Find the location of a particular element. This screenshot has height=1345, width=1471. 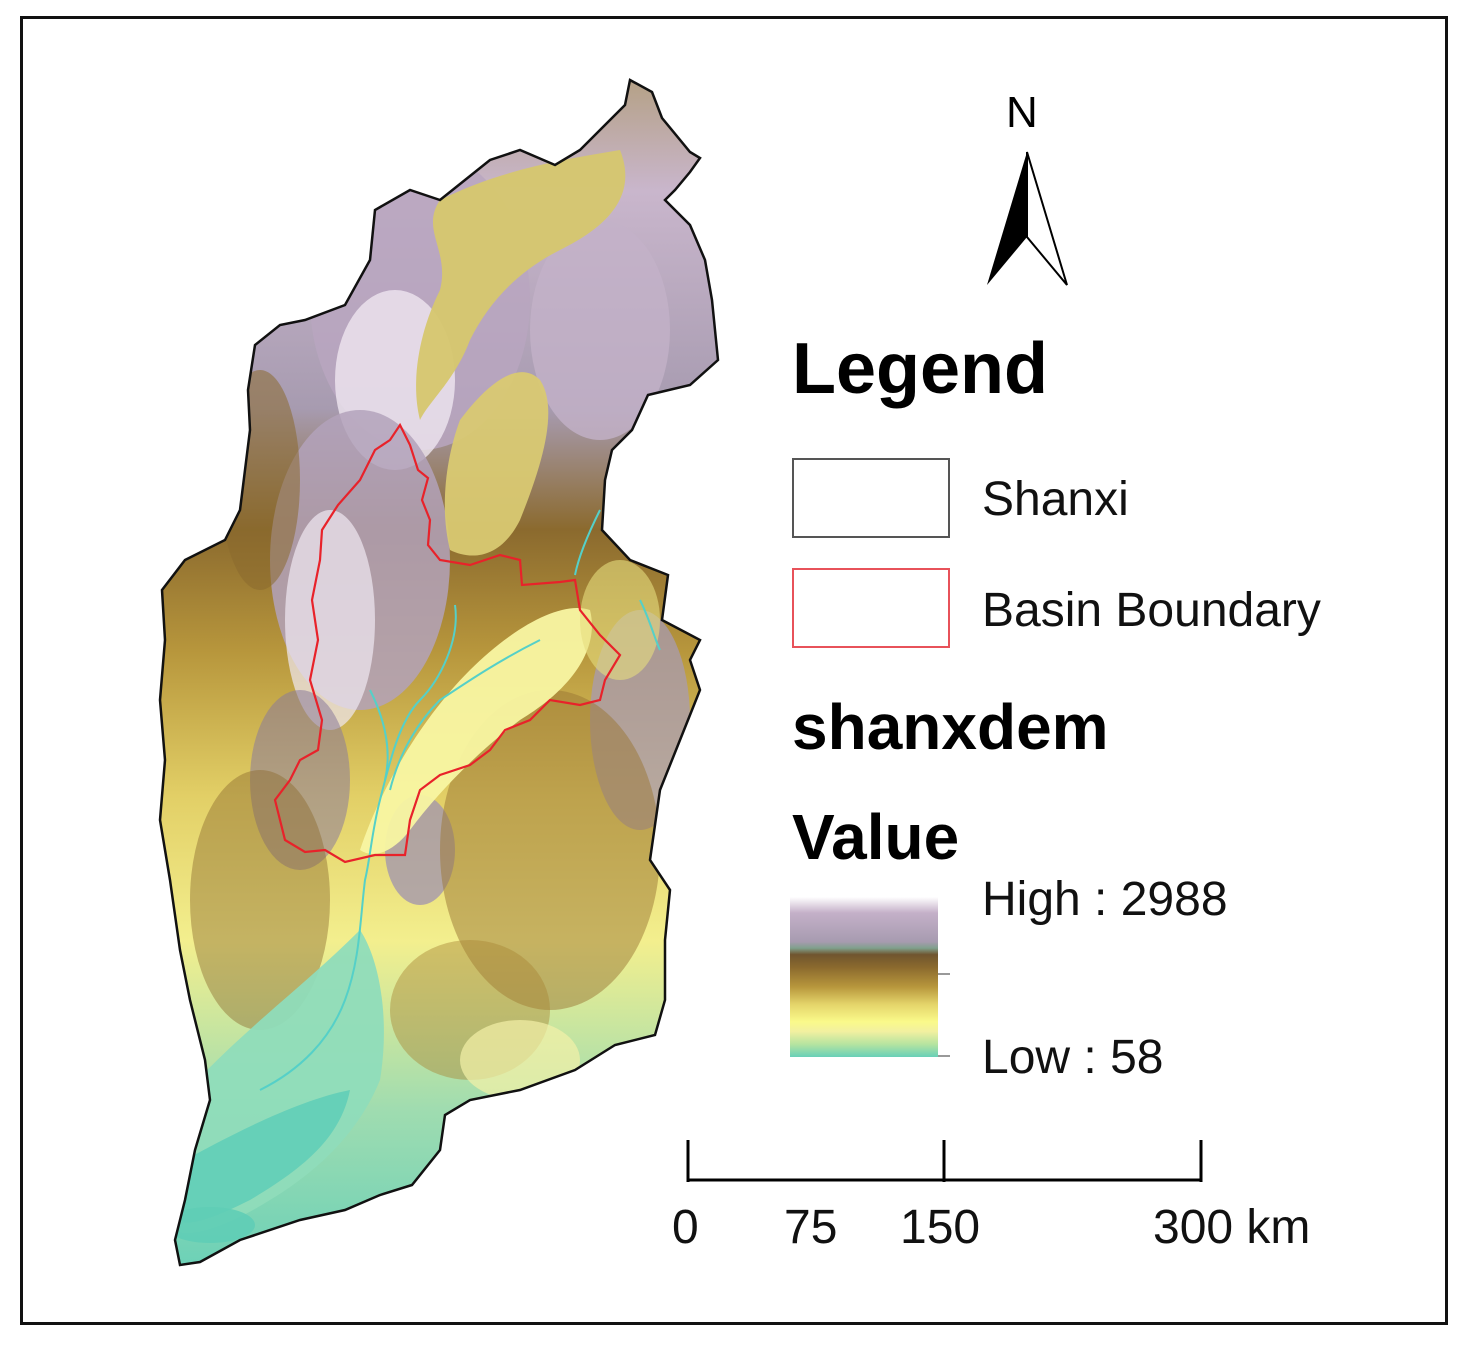

ramp-low-label: Low : 58 is located at coordinates (1073, 1057).